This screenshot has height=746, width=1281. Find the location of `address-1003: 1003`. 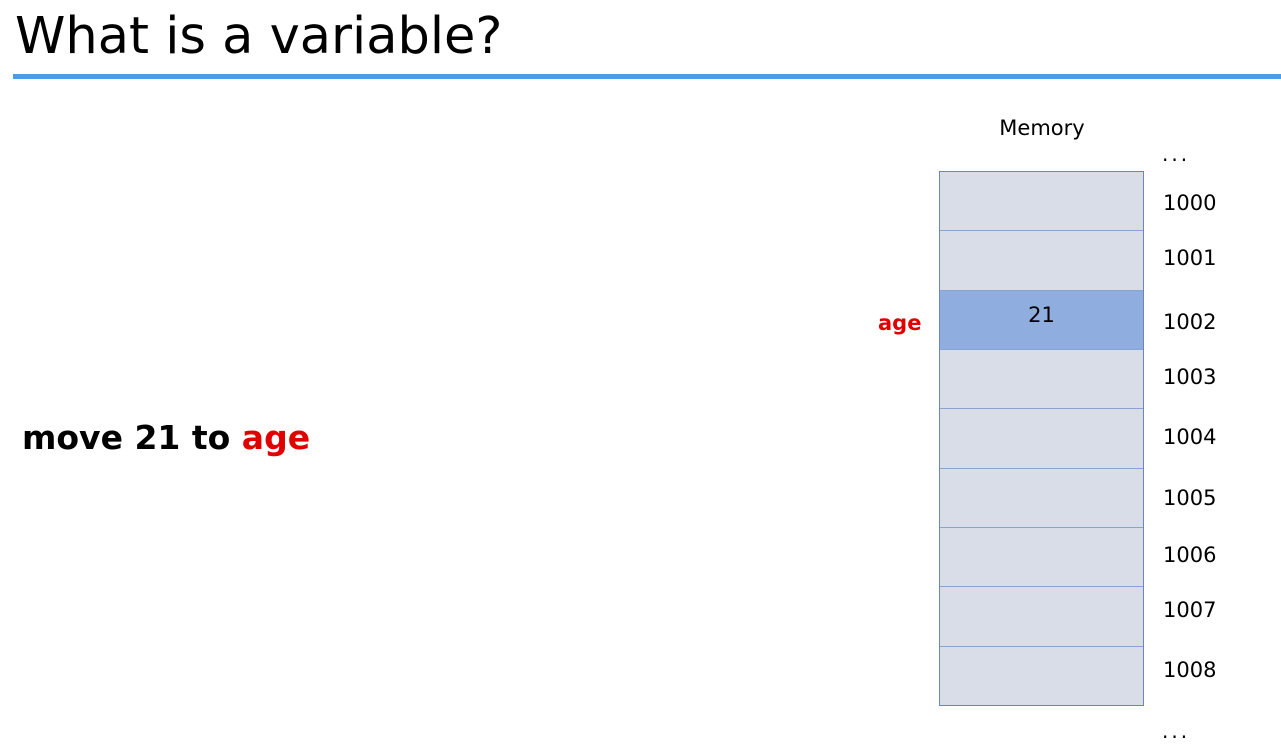

address-1003: 1003 is located at coordinates (1190, 377).